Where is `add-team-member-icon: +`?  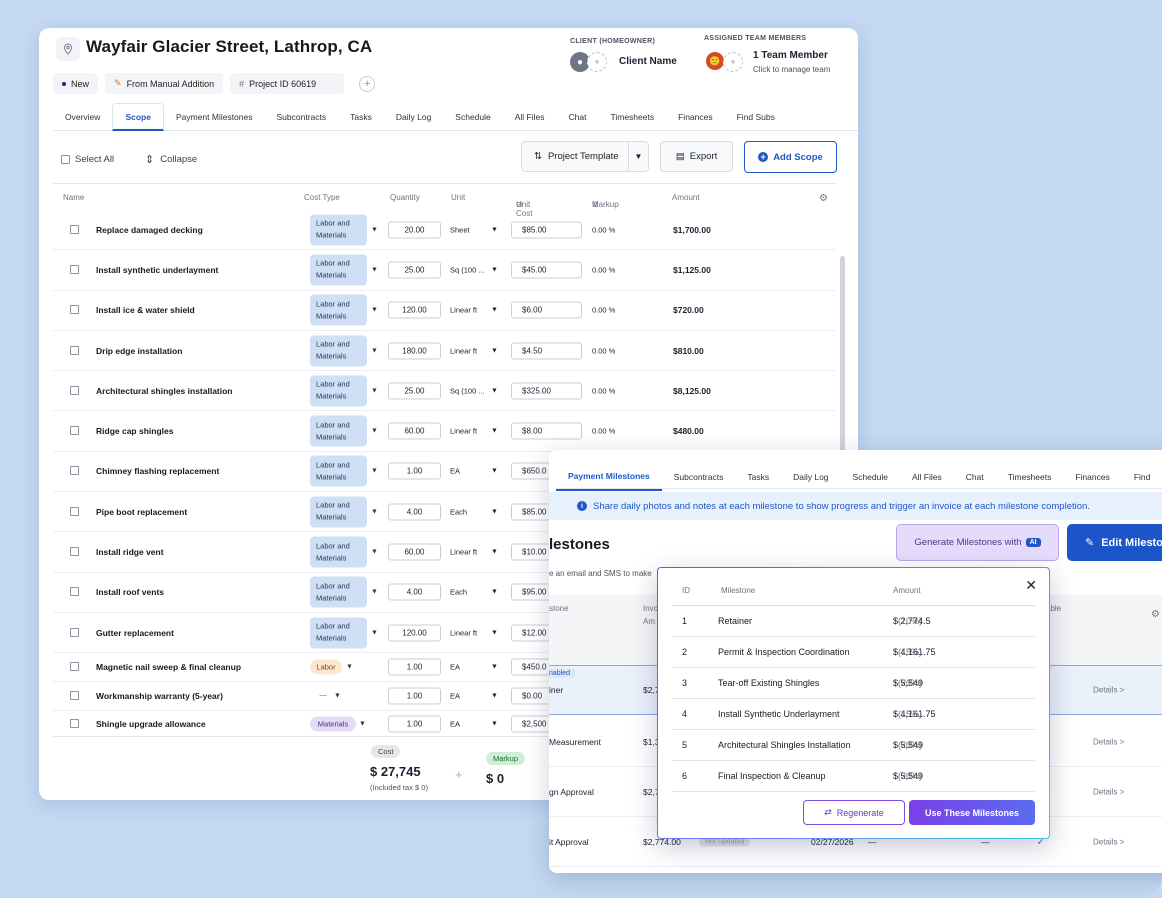
add-team-member-icon: + is located at coordinates (733, 62).